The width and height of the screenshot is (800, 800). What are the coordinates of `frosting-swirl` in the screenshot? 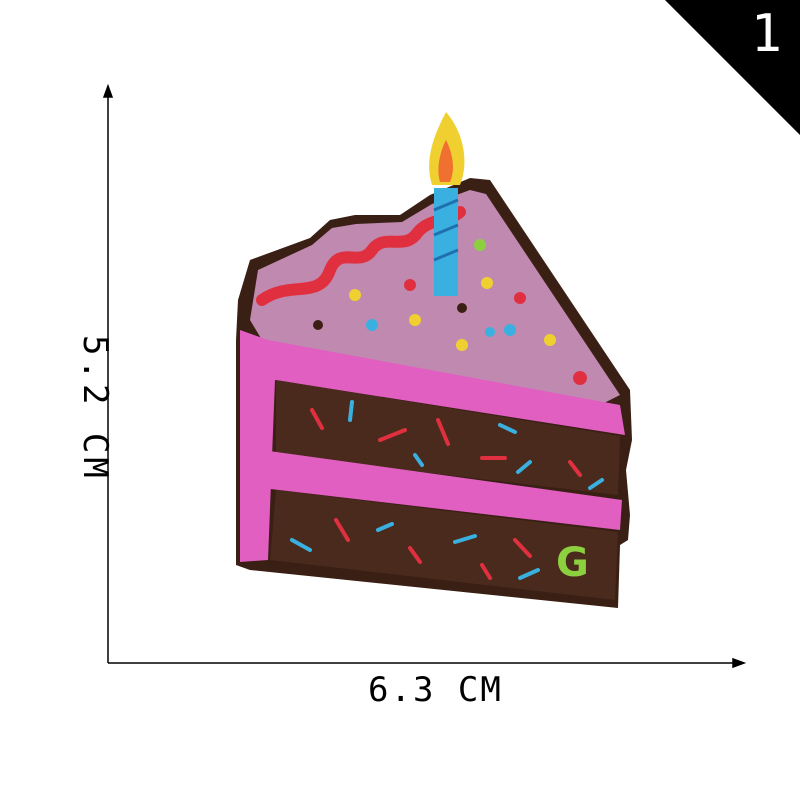 It's located at (361, 256).